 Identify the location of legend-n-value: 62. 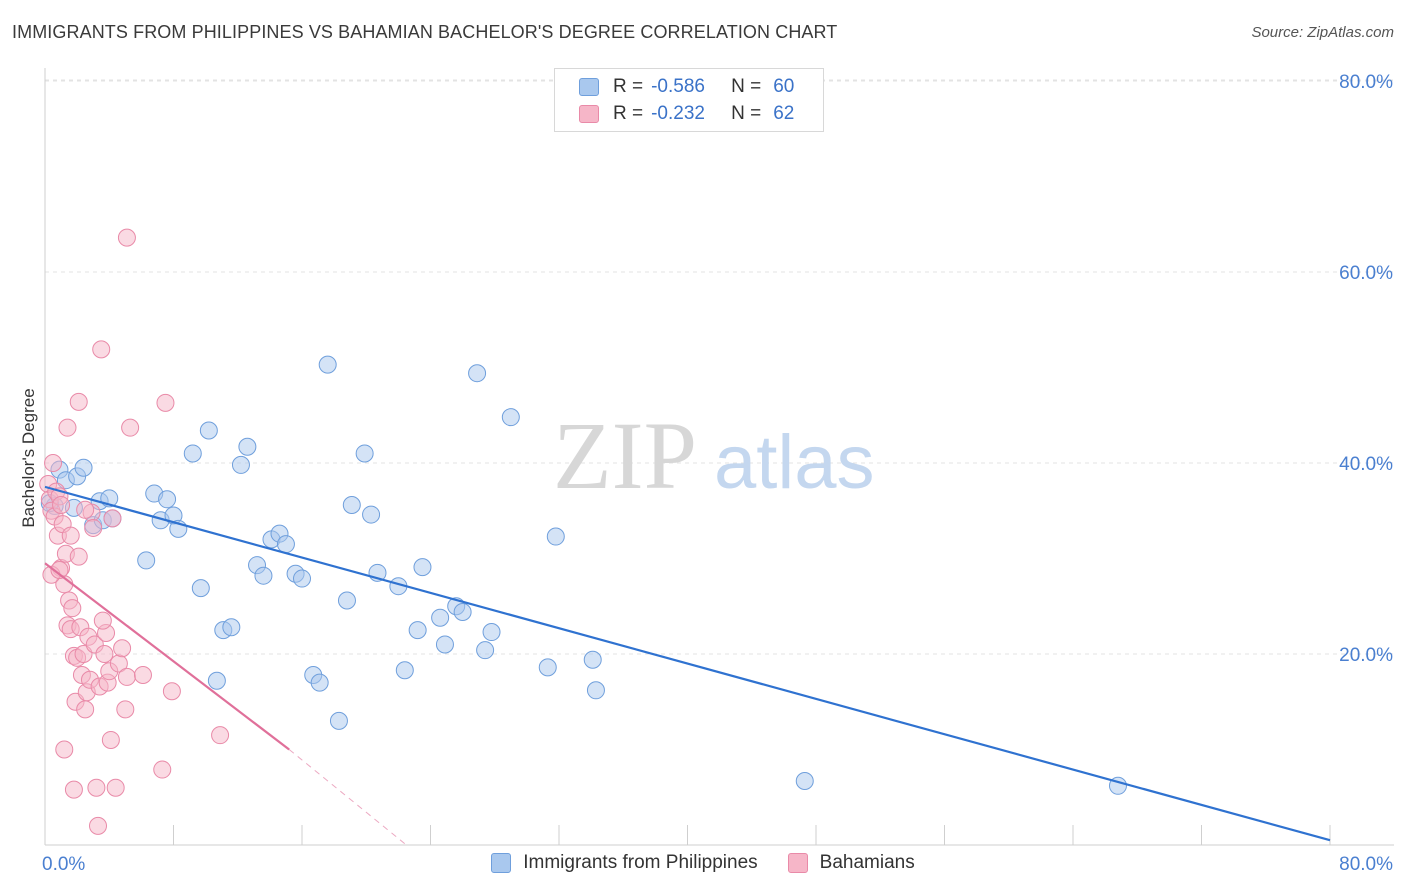
(784, 113).